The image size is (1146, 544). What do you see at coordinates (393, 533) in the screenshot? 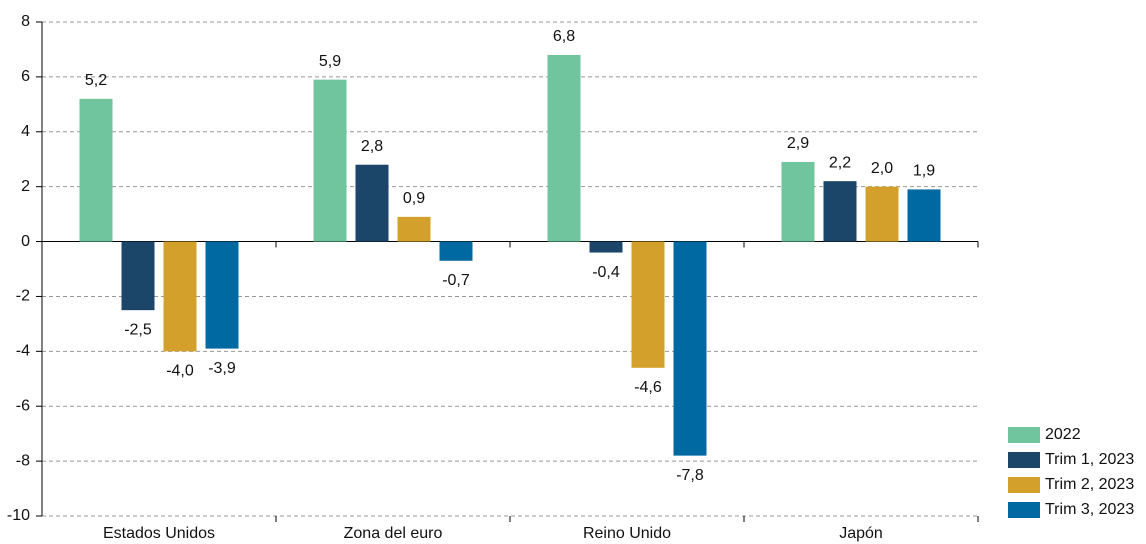
I see `x-tick-label: Zona del euro` at bounding box center [393, 533].